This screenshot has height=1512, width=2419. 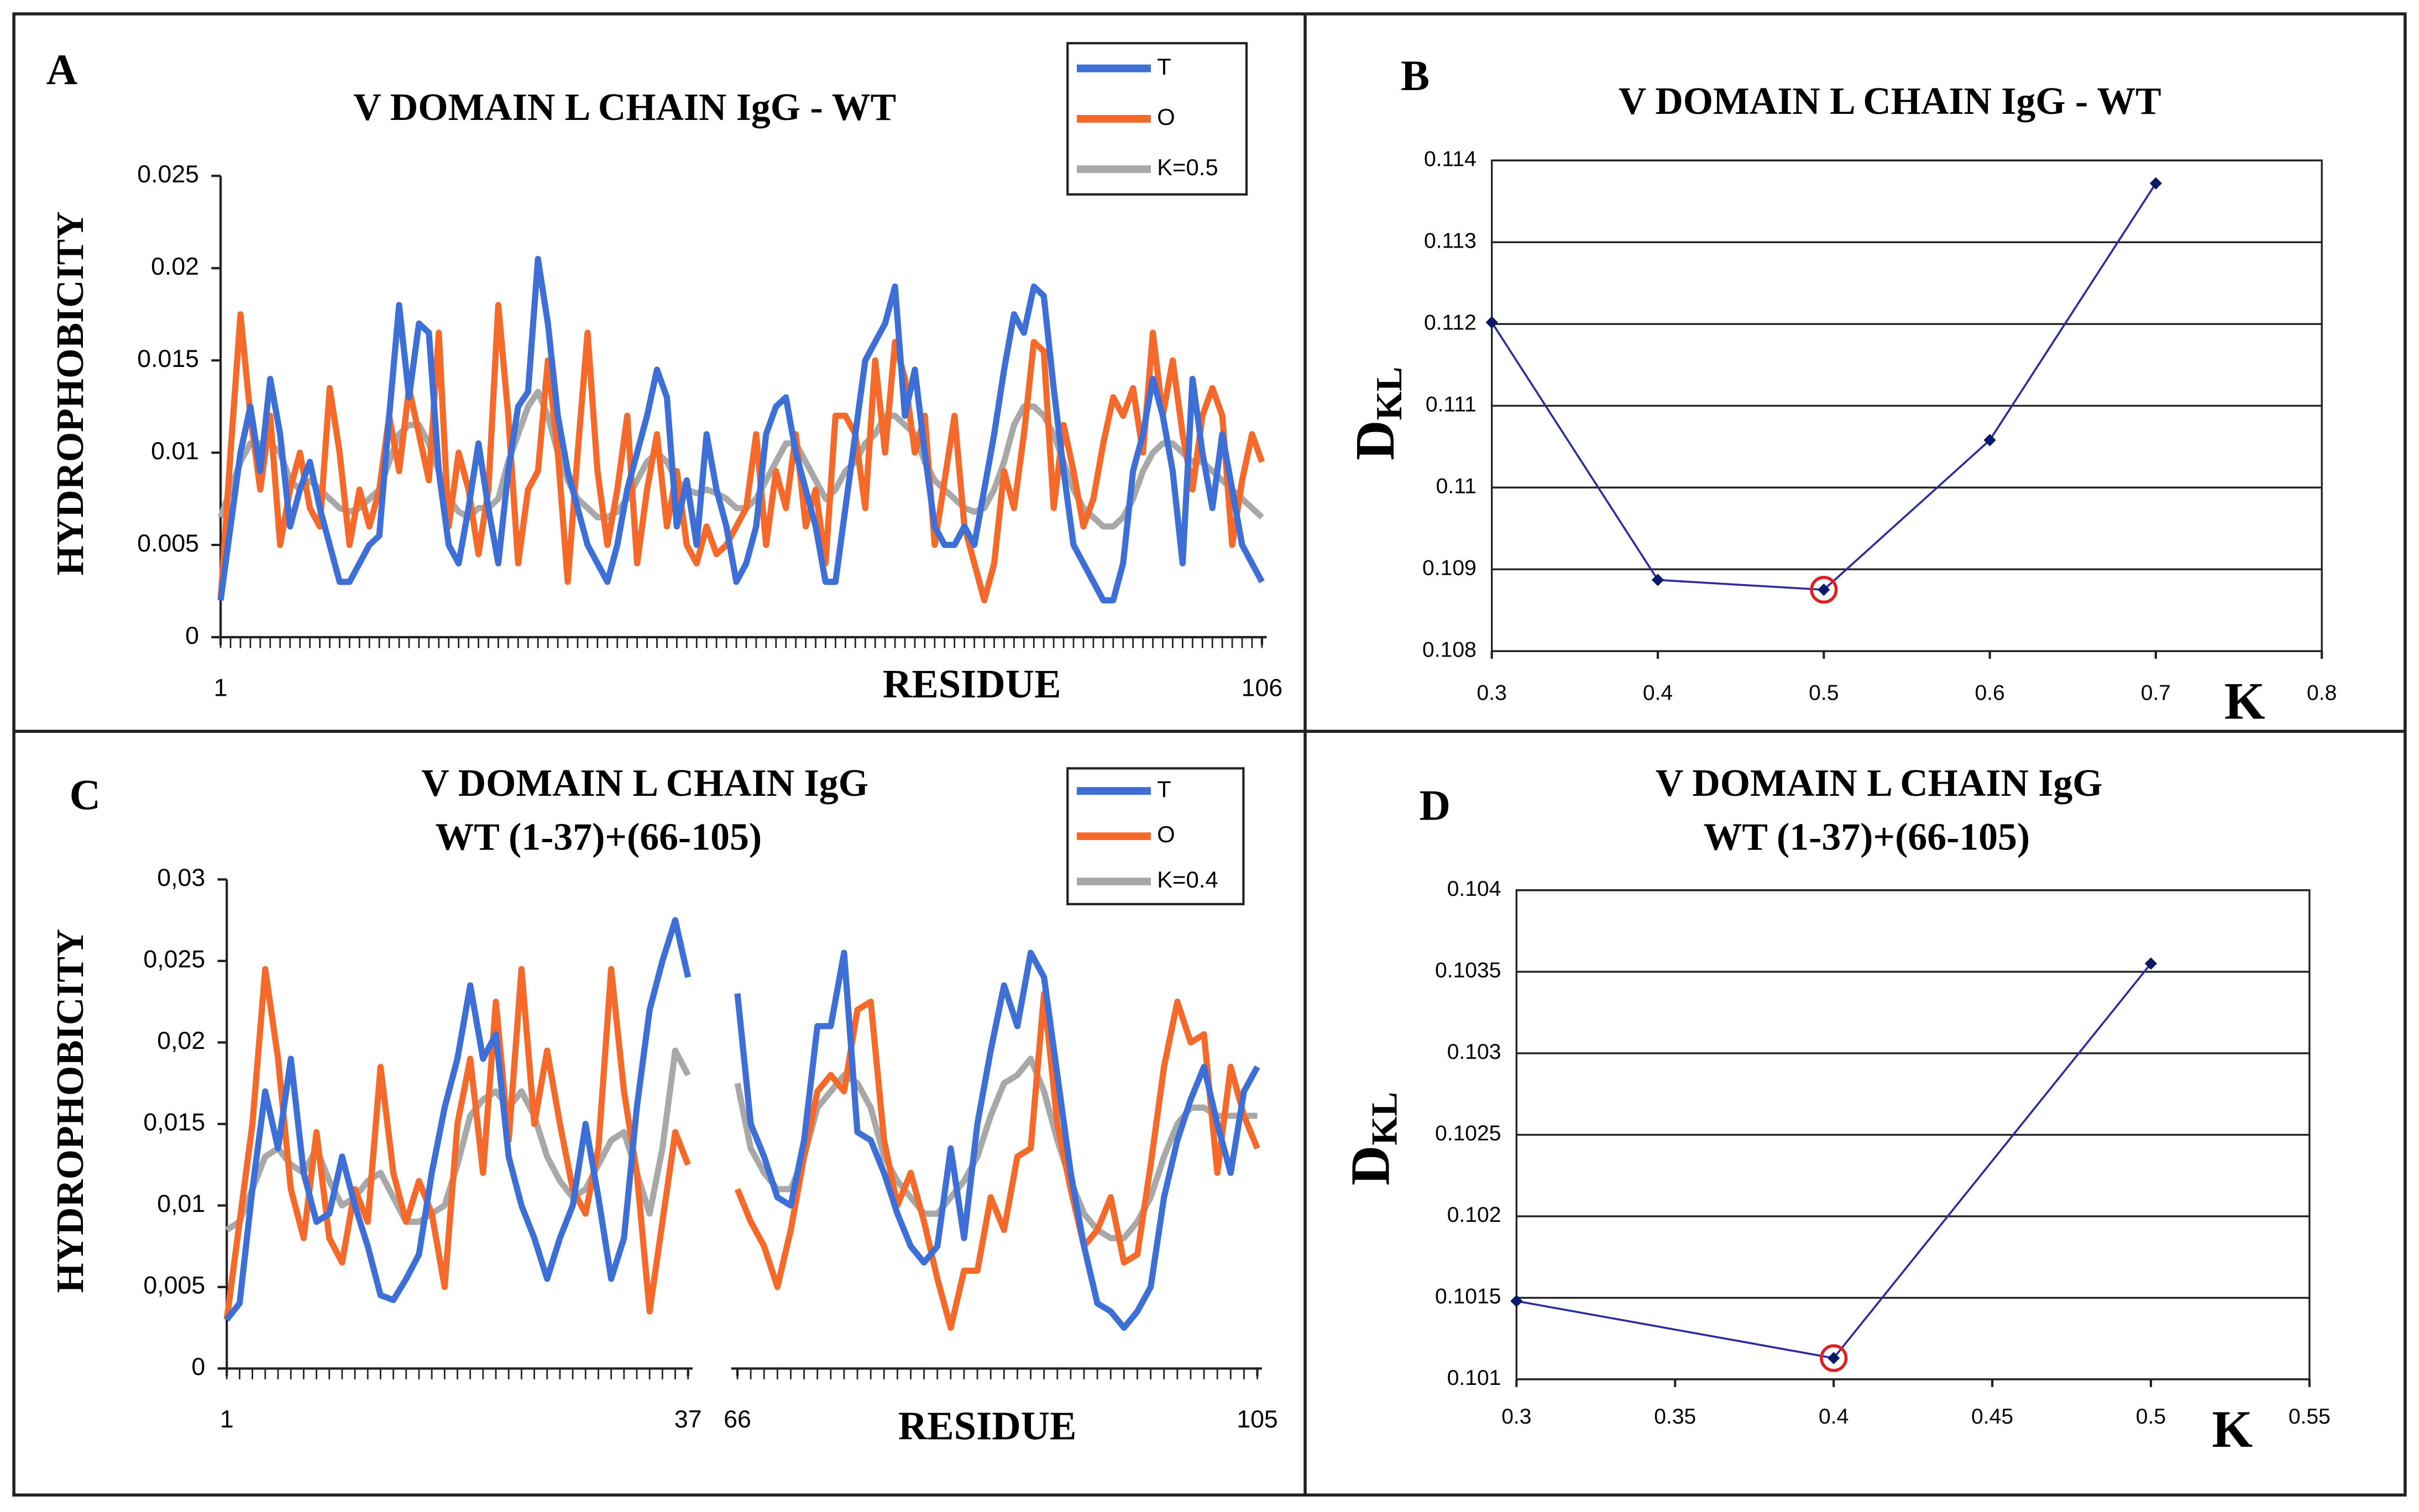 I want to click on x-tick-label: 66, so click(x=737, y=1420).